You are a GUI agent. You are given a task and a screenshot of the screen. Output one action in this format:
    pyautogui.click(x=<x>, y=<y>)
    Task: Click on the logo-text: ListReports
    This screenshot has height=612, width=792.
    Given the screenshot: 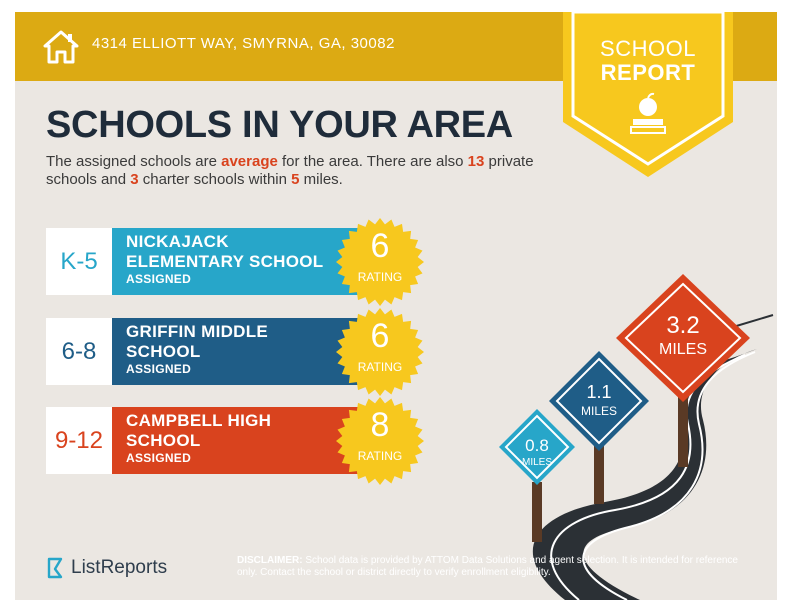 What is the action you would take?
    pyautogui.click(x=119, y=567)
    